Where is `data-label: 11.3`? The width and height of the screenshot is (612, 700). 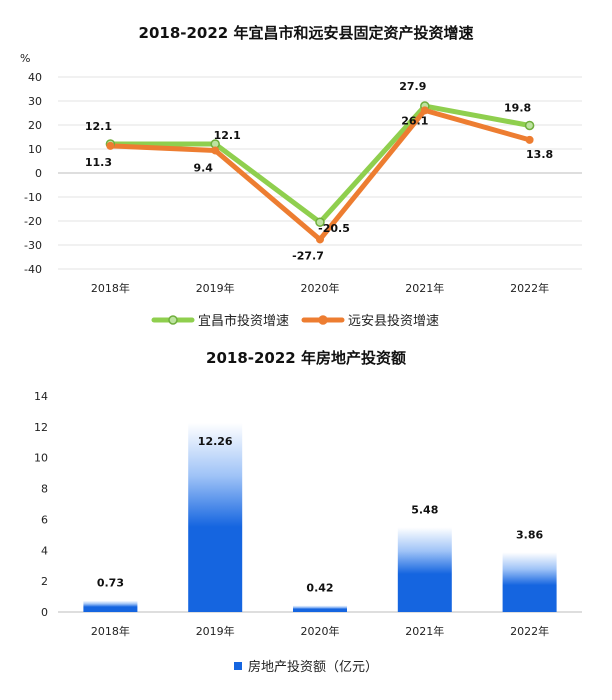
data-label: 11.3 is located at coordinates (98, 162).